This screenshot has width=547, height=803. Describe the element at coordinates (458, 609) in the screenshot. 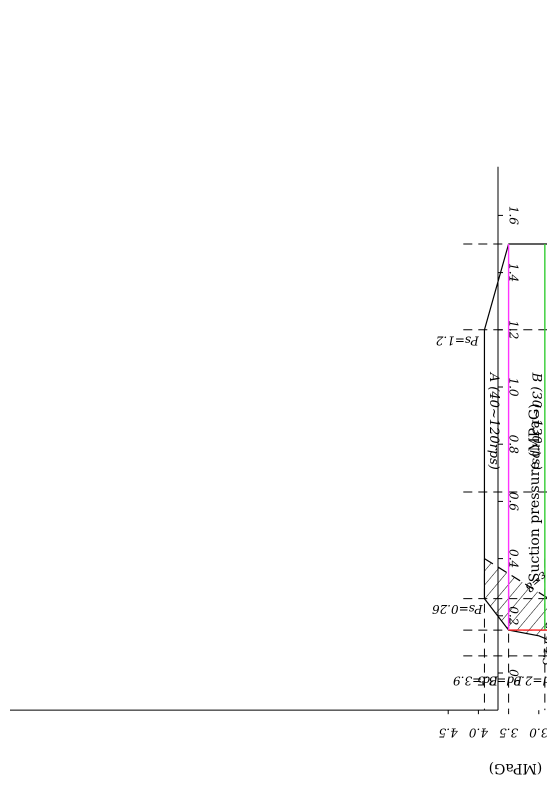

I see `ps-guide-label: Ps=0.26` at that location.